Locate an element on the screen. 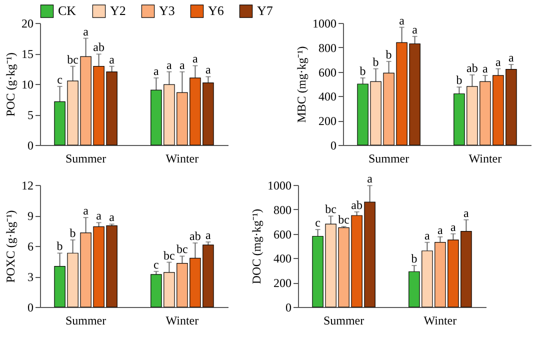  y-tick-label: 10 is located at coordinates (28, 85).